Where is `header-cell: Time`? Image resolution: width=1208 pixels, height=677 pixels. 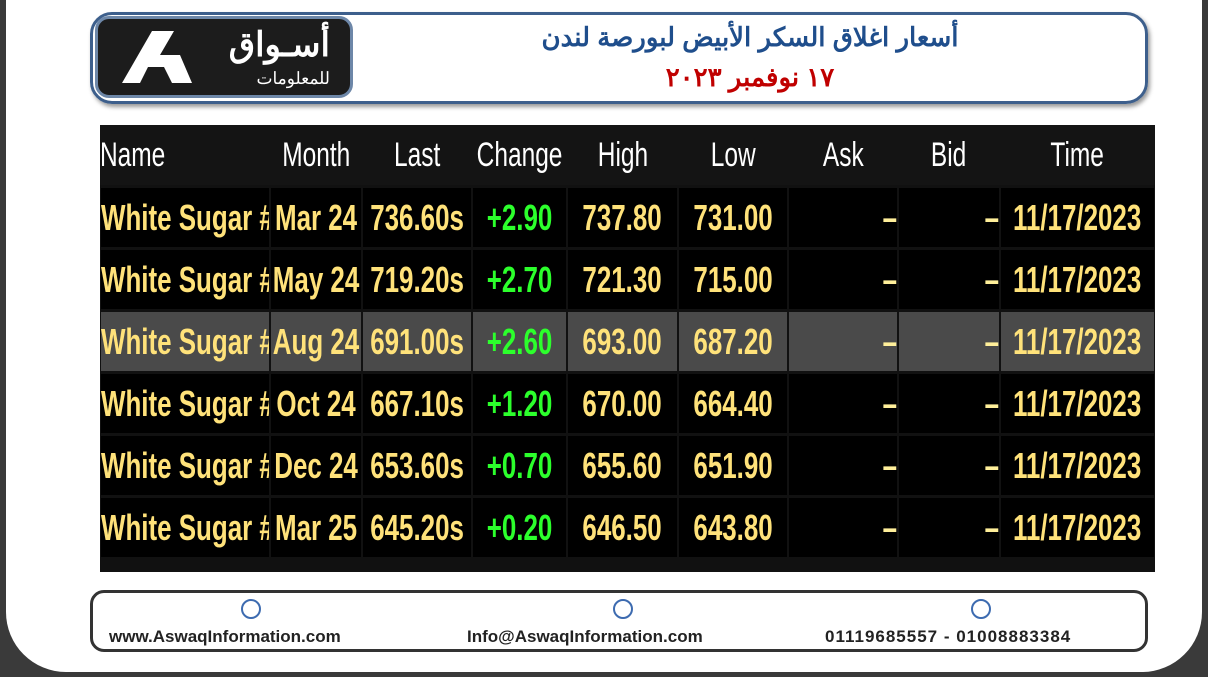
header-cell: Time is located at coordinates (1077, 155).